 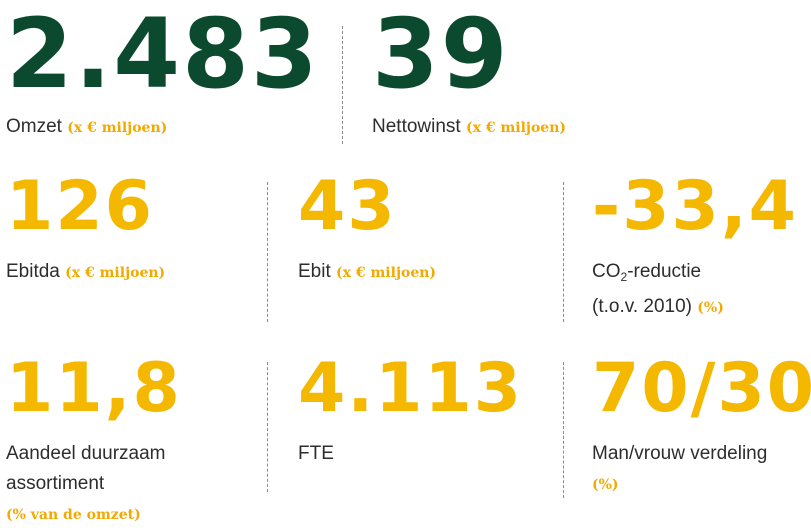 What do you see at coordinates (695, 248) in the screenshot?
I see `kpi-co2-reductie: -33,4 CO2-reductie (t.o.v. 2010) (%)` at bounding box center [695, 248].